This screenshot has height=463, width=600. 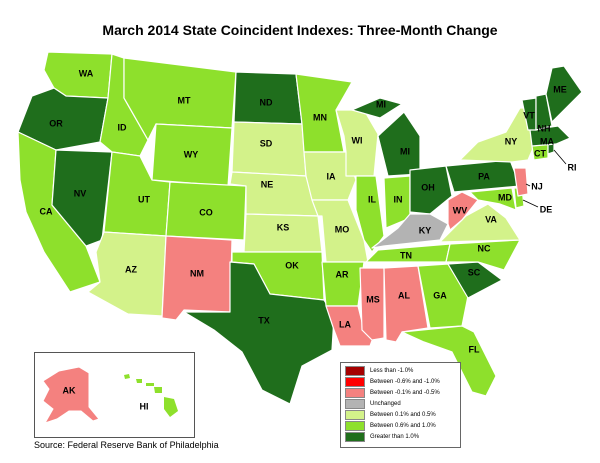 What do you see at coordinates (144, 406) in the screenshot?
I see `label-HI: HI` at bounding box center [144, 406].